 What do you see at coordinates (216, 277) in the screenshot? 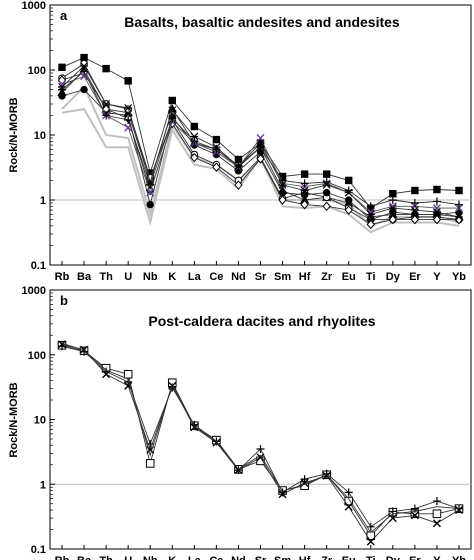
I see `panel-a-x-tick-label: Ce` at bounding box center [216, 277].